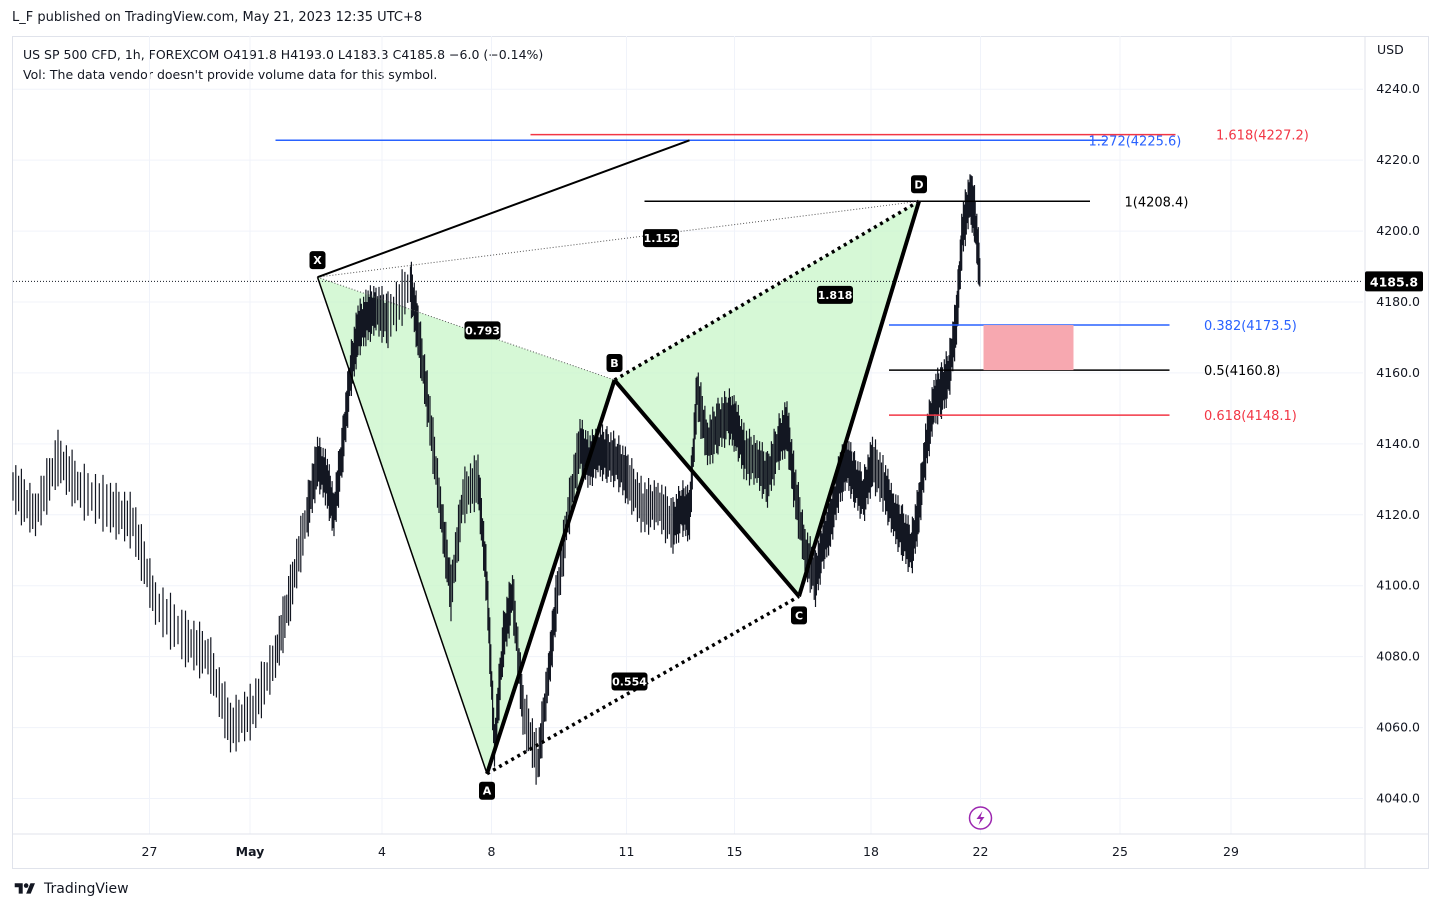  Describe the element at coordinates (121, 54) in the screenshot. I see `symbol-name: US SP 500 CFD, 1h, FOREXCOM` at that location.